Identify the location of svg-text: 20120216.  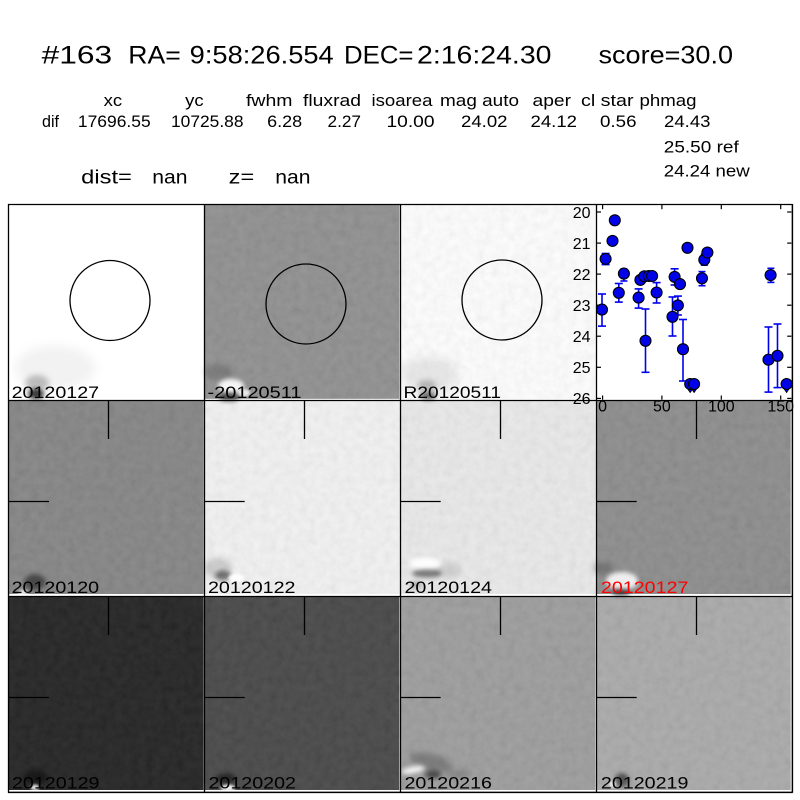
(449, 783).